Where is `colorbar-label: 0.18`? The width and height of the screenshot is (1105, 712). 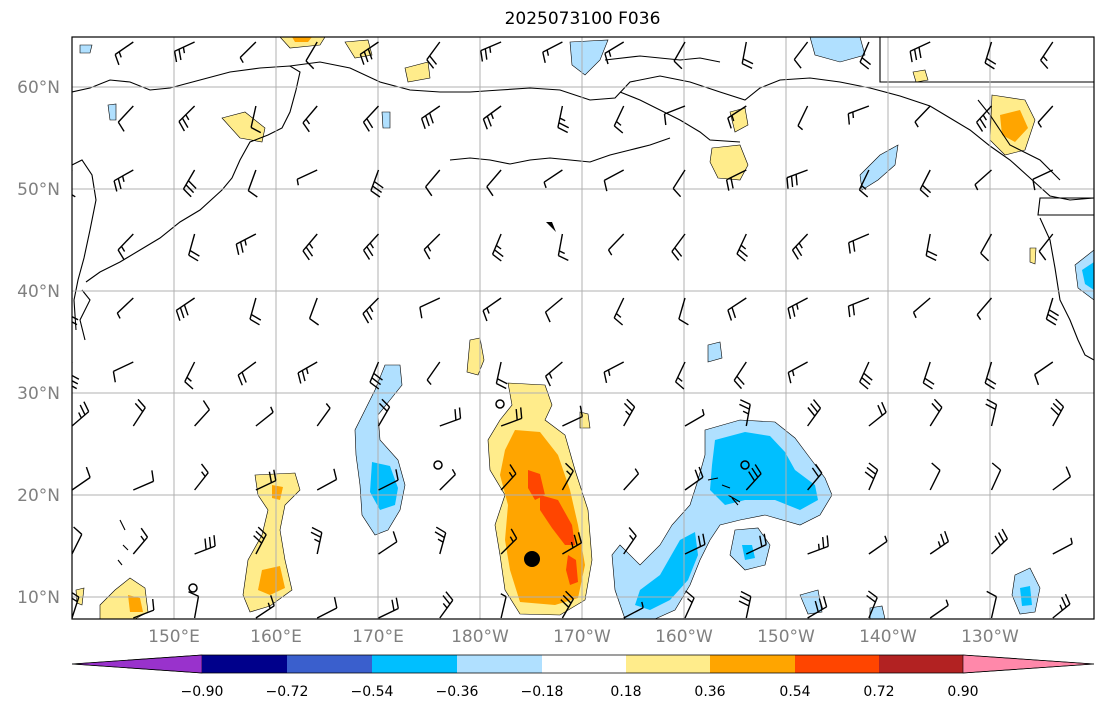 colorbar-label: 0.18 is located at coordinates (625, 692).